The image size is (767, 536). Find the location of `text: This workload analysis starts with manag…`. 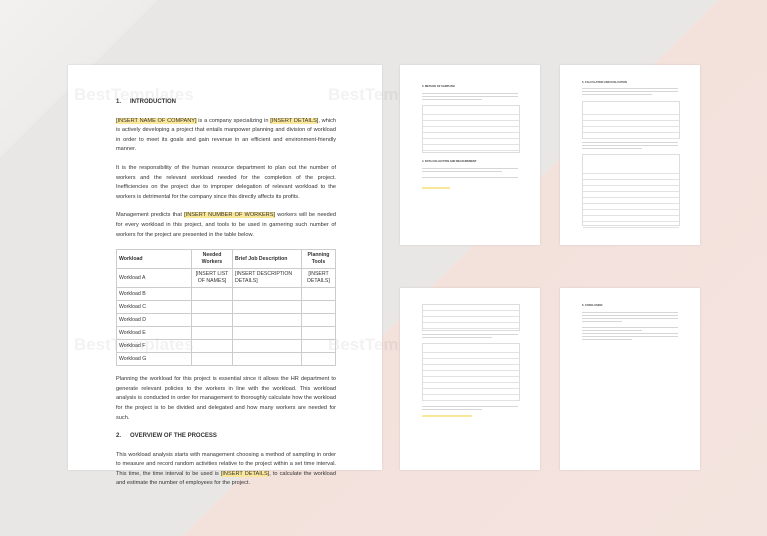

text: This workload analysis starts with manag… is located at coordinates (226, 464).